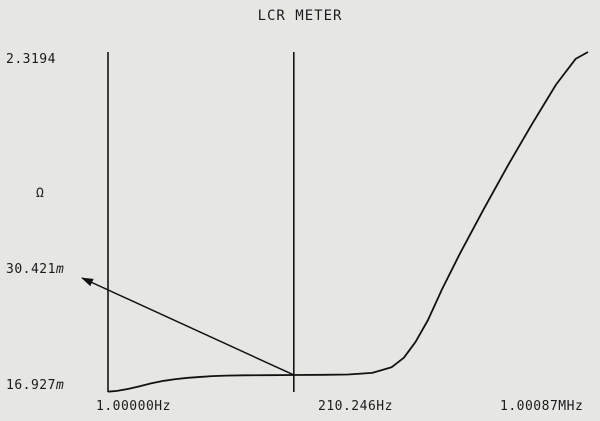  I want to click on x-cursor-frequency-label: 210.246Hz, so click(355, 406).